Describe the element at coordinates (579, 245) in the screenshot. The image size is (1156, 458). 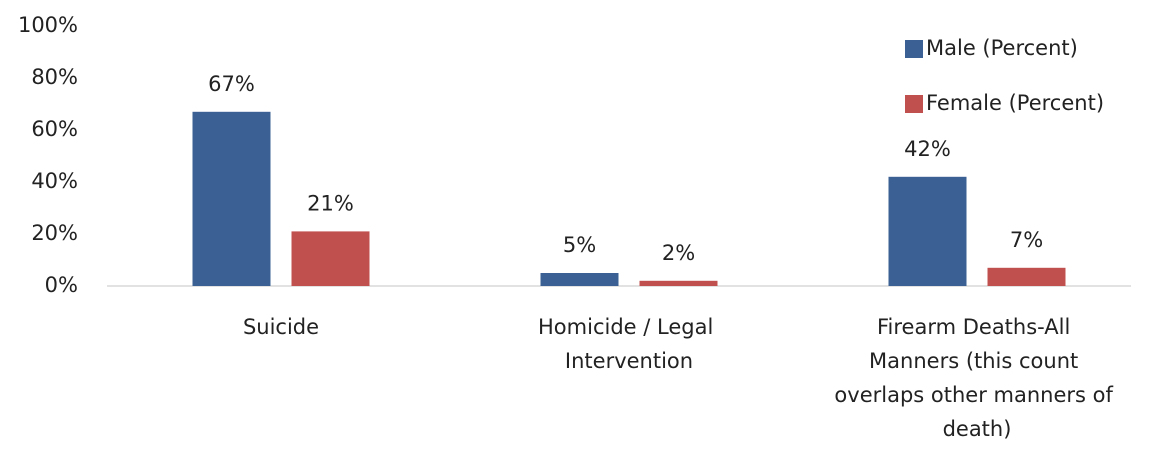
I see `data-label: 5%` at that location.